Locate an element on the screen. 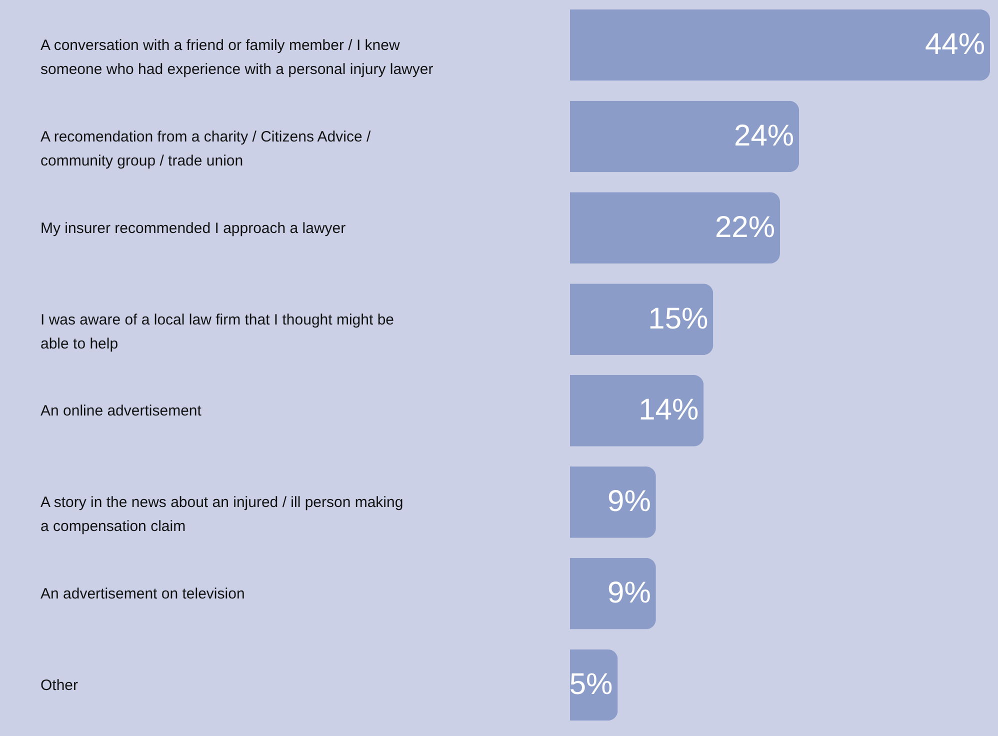 This screenshot has width=998, height=736. data-label: 22% is located at coordinates (744, 227).